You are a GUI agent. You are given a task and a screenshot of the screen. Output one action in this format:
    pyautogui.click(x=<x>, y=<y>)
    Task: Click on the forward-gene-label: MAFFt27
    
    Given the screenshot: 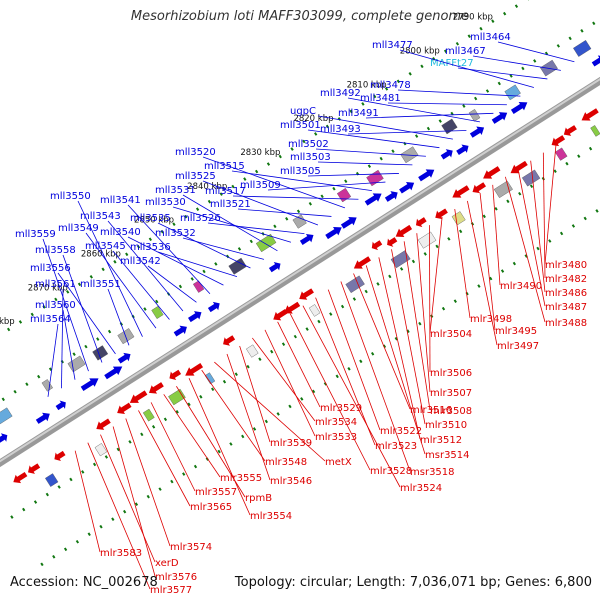 What is the action you would take?
    pyautogui.click(x=452, y=63)
    